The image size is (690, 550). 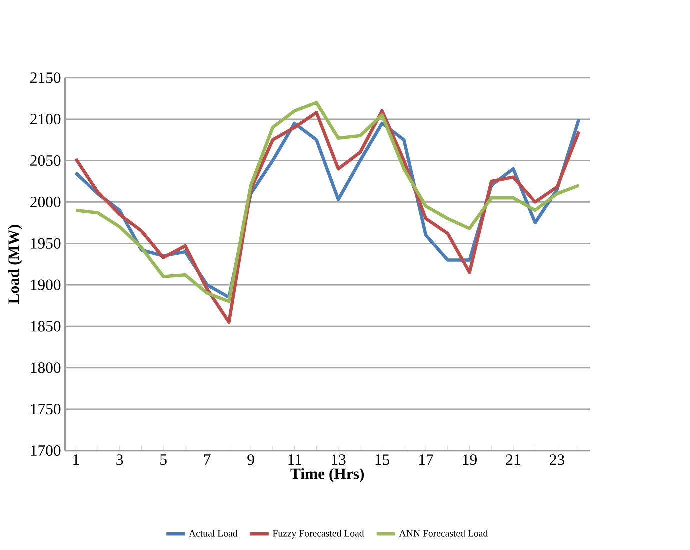 I want to click on x-axis-title: Time (Hrs), so click(x=327, y=475).